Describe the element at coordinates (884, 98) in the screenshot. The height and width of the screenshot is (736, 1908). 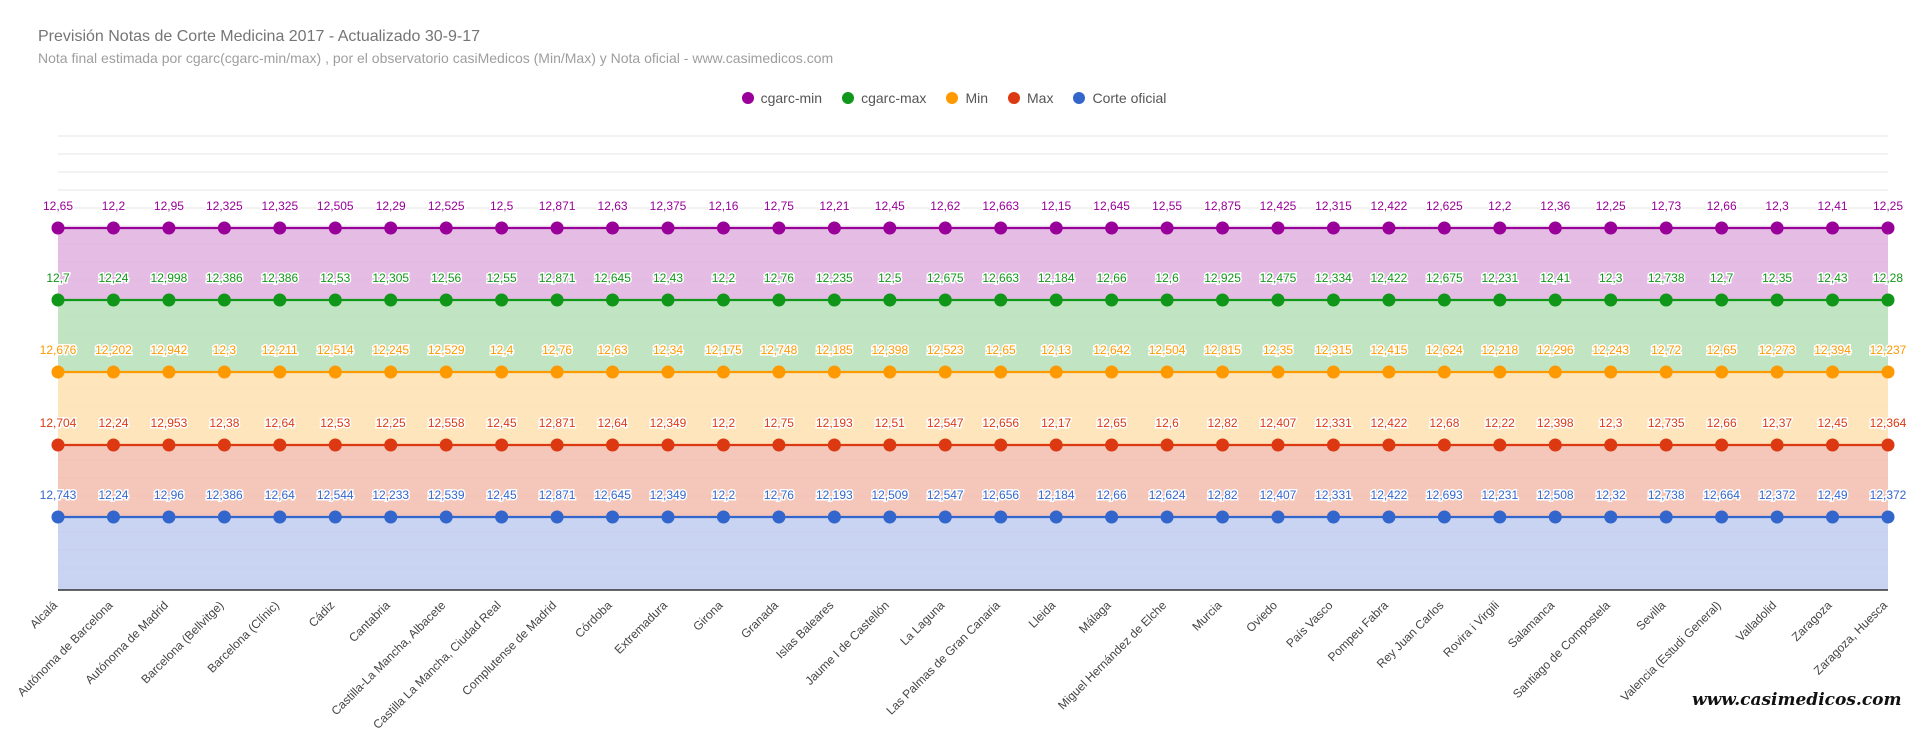
I see `legend-item-cgarc-max: cgarc-max` at that location.